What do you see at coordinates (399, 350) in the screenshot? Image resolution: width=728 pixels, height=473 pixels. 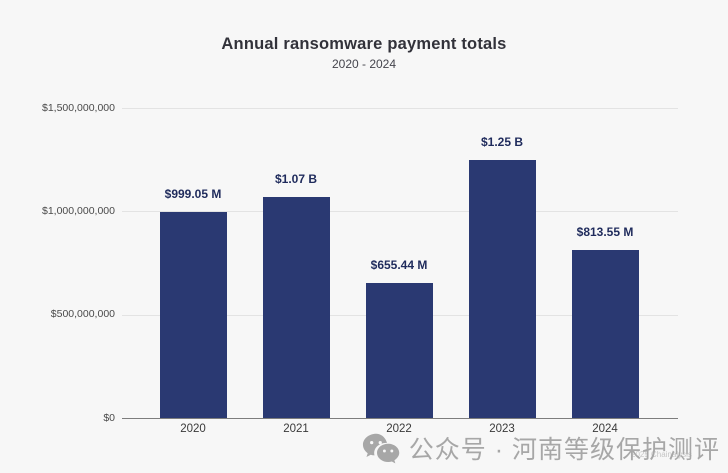 I see `bar-2022` at bounding box center [399, 350].